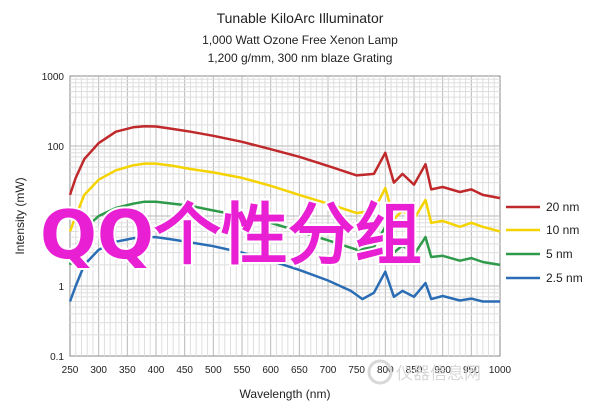 The image size is (600, 416). I want to click on legend-label: 10 nm, so click(562, 230).